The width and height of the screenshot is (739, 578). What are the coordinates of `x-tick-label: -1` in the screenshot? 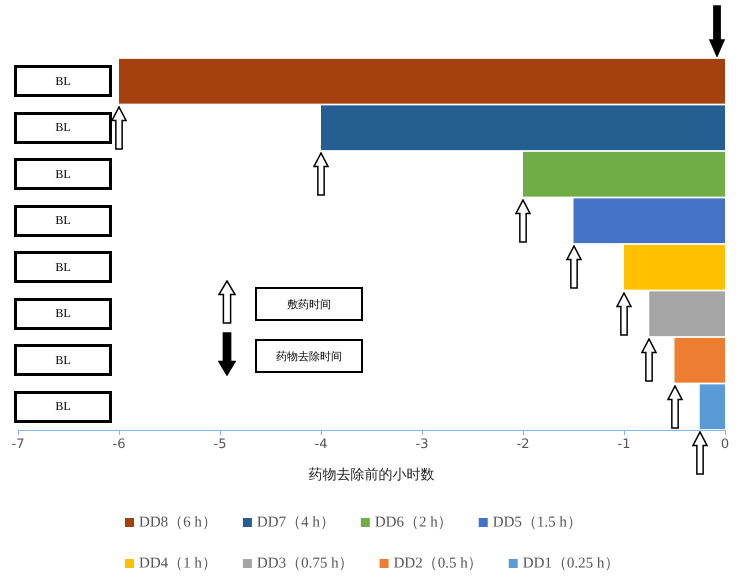 It's located at (624, 444).